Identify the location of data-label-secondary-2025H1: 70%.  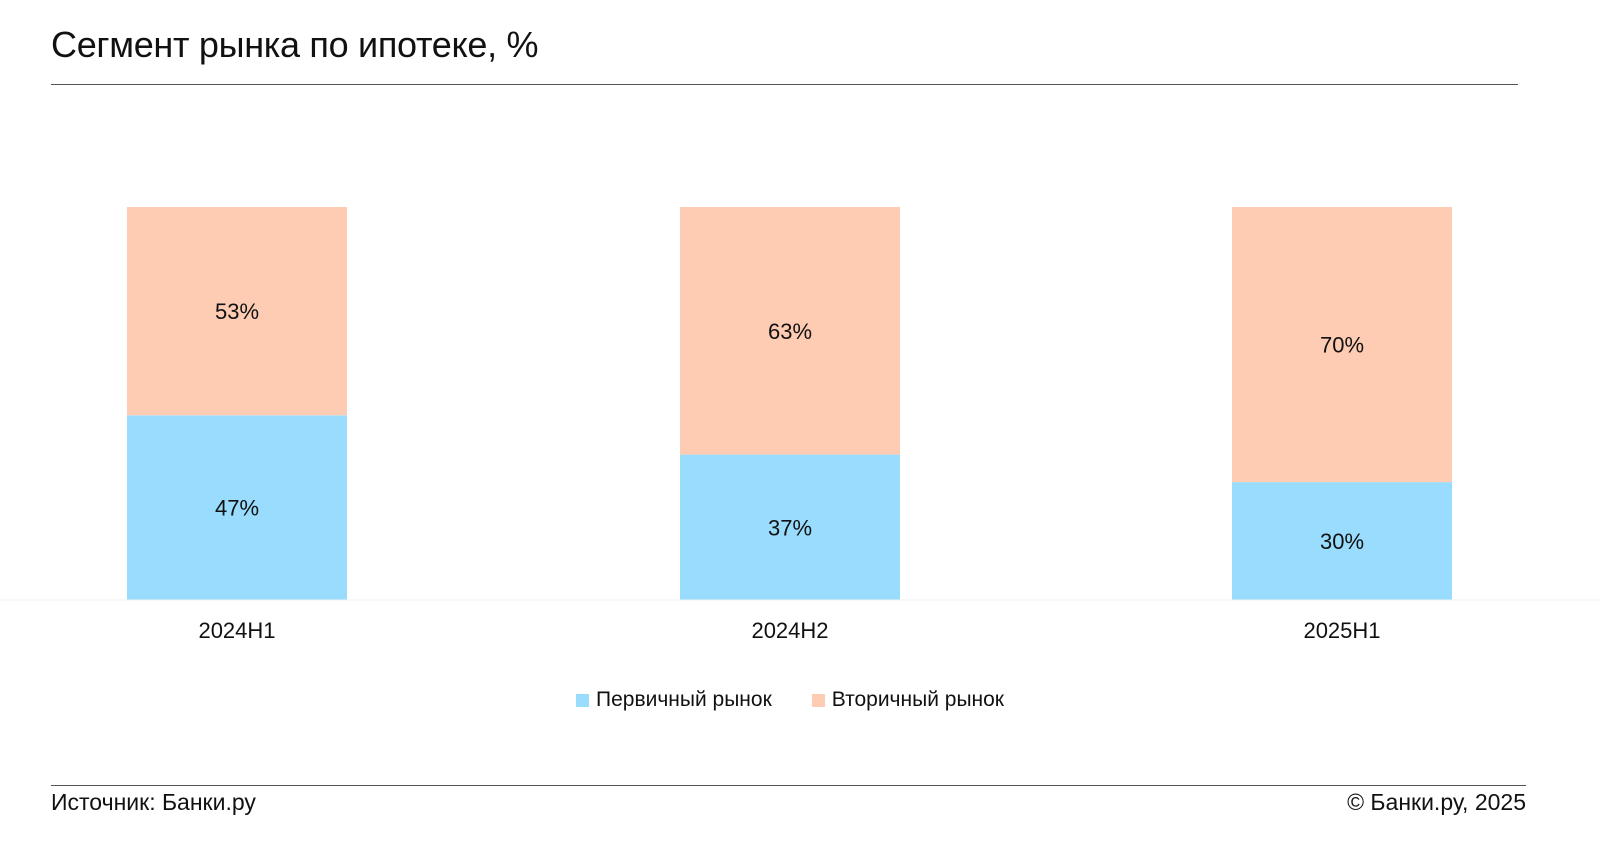
(1342, 345).